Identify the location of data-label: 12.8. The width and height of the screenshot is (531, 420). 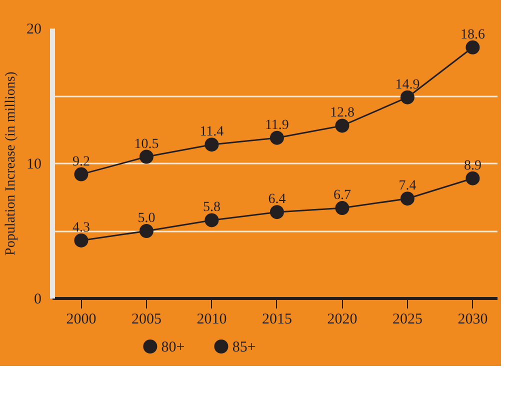
(342, 113).